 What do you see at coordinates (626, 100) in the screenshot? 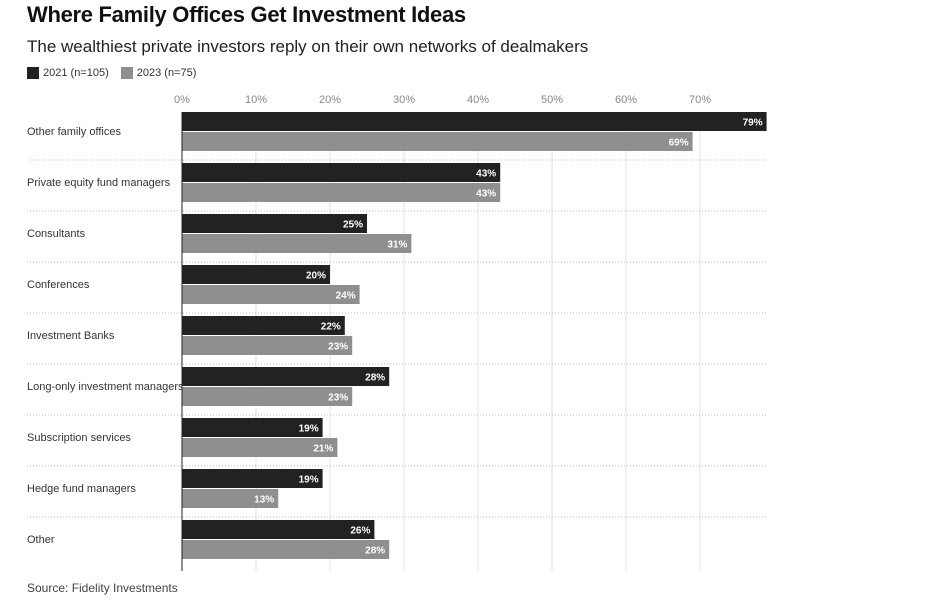
I see `x-tick-label: 60%` at bounding box center [626, 100].